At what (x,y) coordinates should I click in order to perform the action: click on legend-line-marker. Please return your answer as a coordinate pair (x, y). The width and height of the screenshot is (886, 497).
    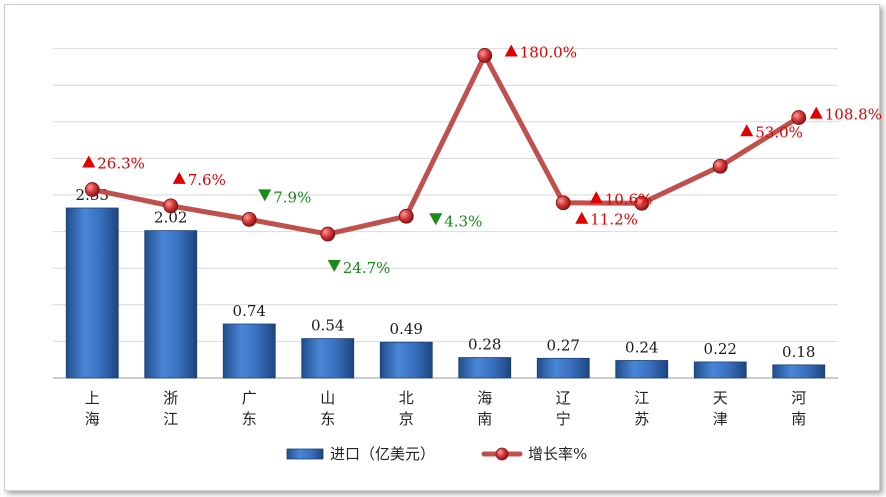
    Looking at the image, I should click on (502, 454).